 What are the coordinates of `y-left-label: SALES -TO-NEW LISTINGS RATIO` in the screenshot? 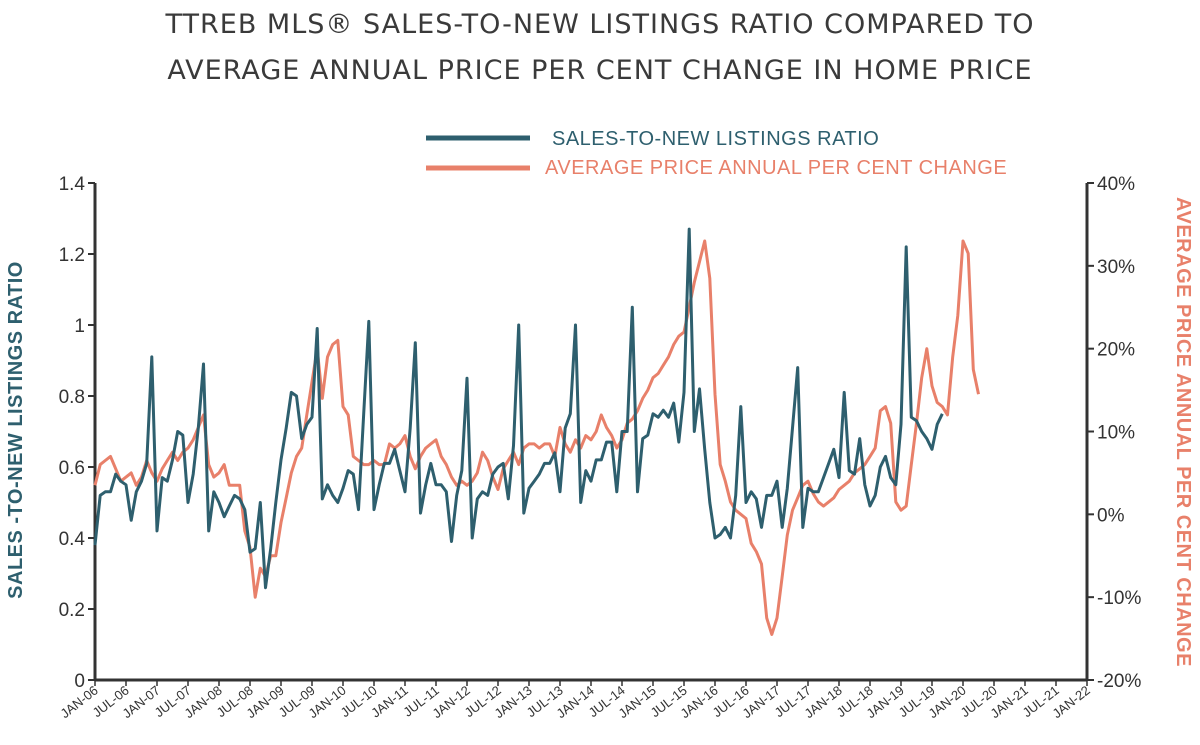 It's located at (16, 430).